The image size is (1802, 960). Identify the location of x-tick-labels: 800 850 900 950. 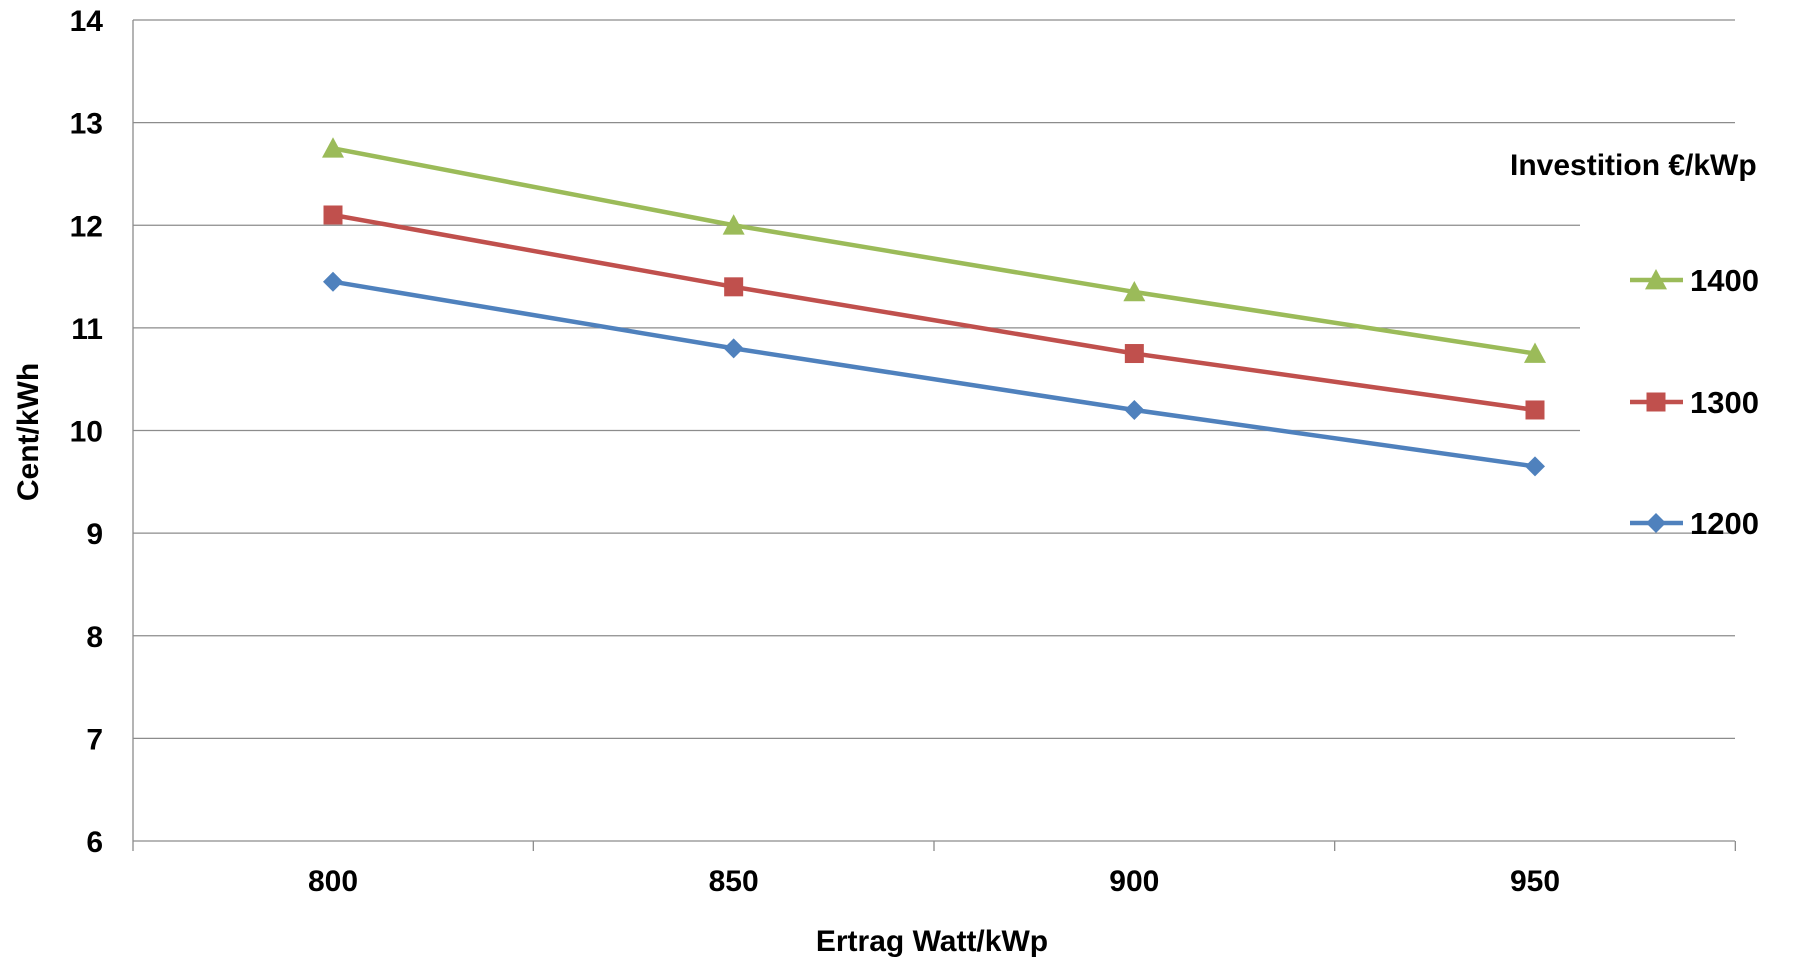
(934, 881).